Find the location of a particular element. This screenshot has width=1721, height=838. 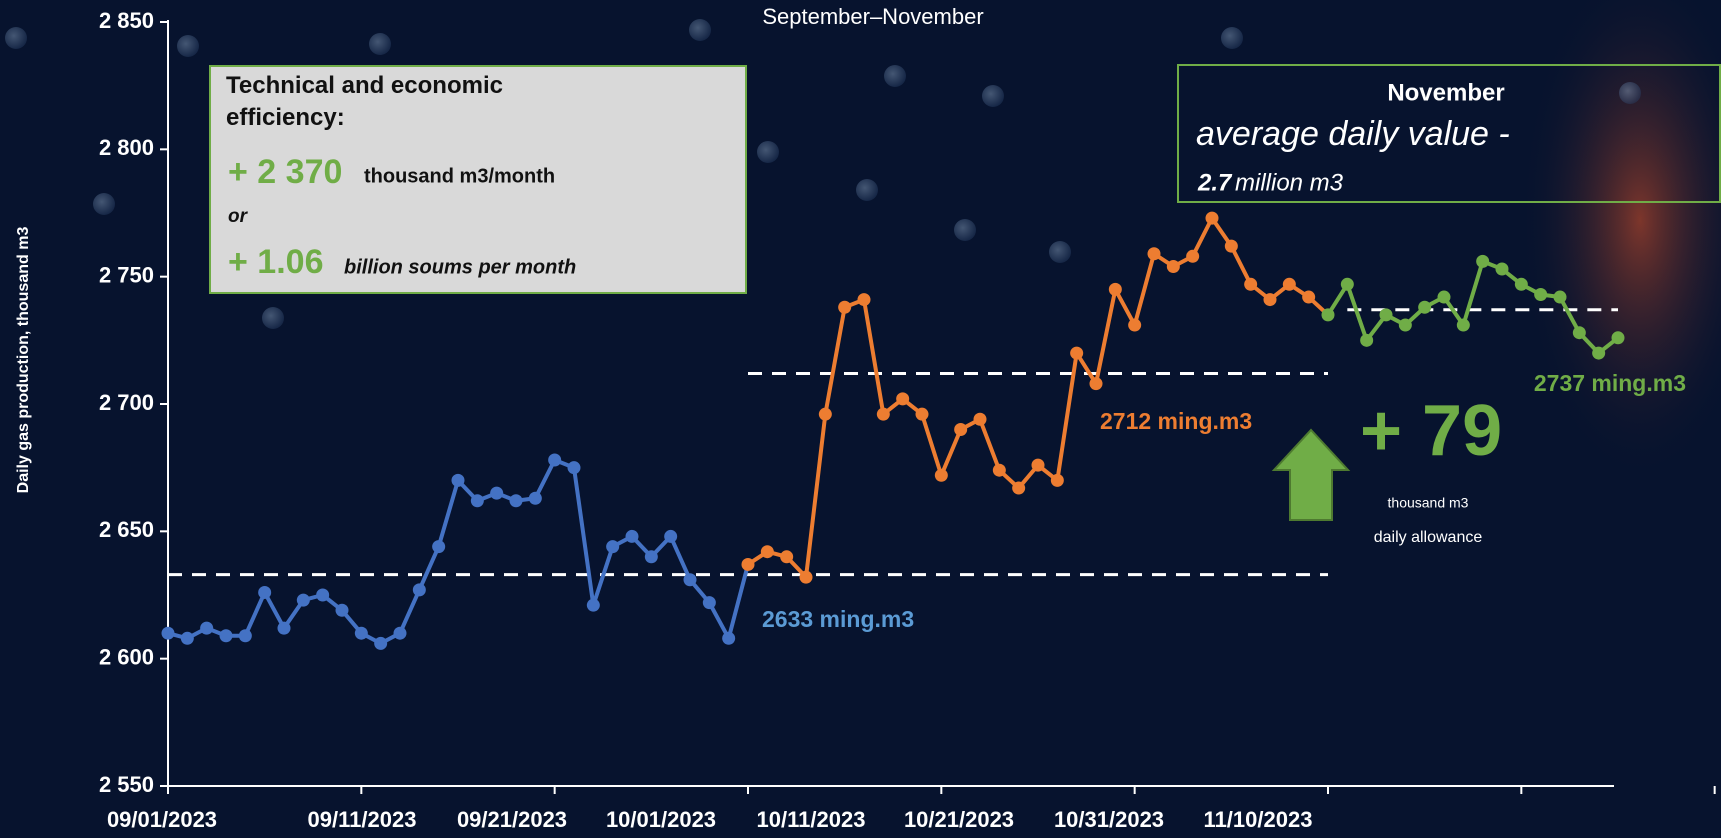

unit2: billion soums per month is located at coordinates (460, 267).